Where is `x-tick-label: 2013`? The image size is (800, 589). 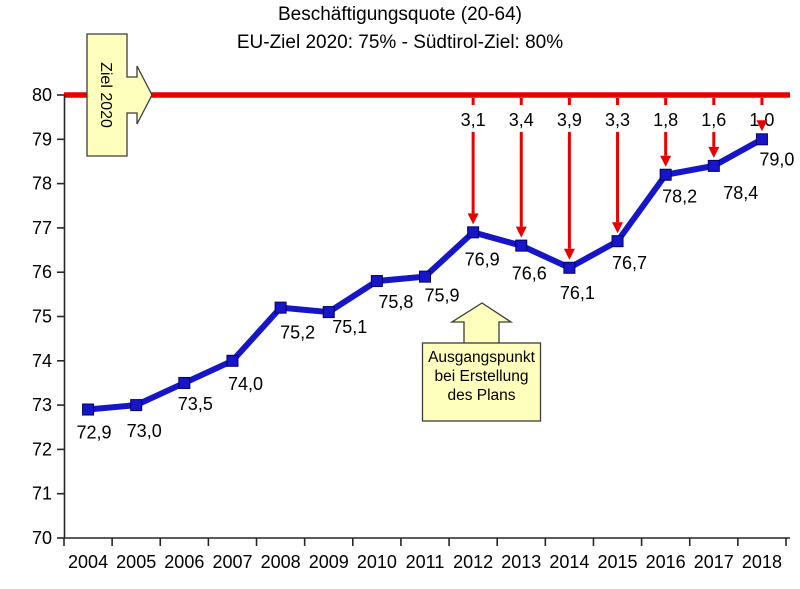
x-tick-label: 2013 is located at coordinates (521, 562).